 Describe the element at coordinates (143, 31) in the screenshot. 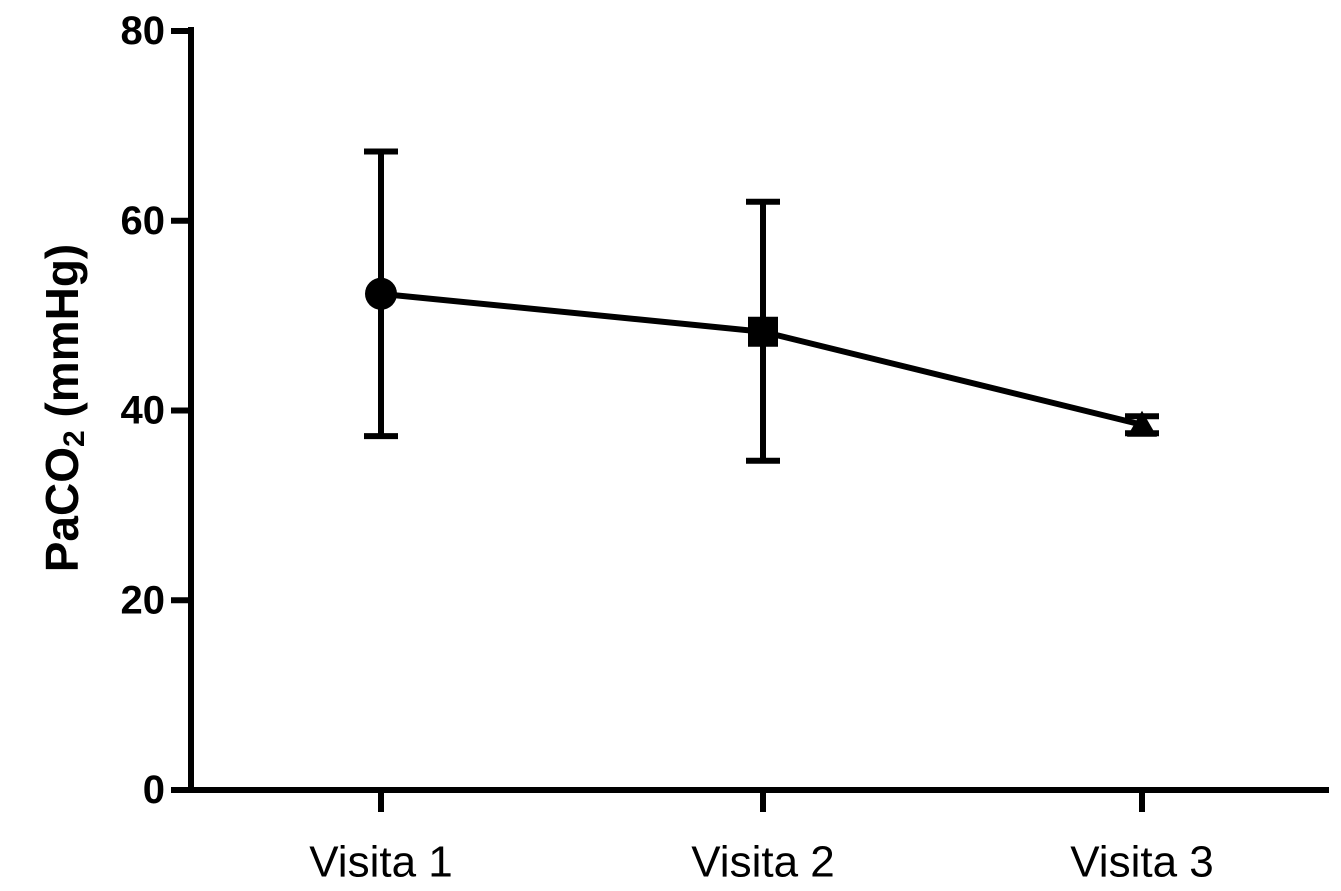

I see `y-tick-label: 80` at that location.